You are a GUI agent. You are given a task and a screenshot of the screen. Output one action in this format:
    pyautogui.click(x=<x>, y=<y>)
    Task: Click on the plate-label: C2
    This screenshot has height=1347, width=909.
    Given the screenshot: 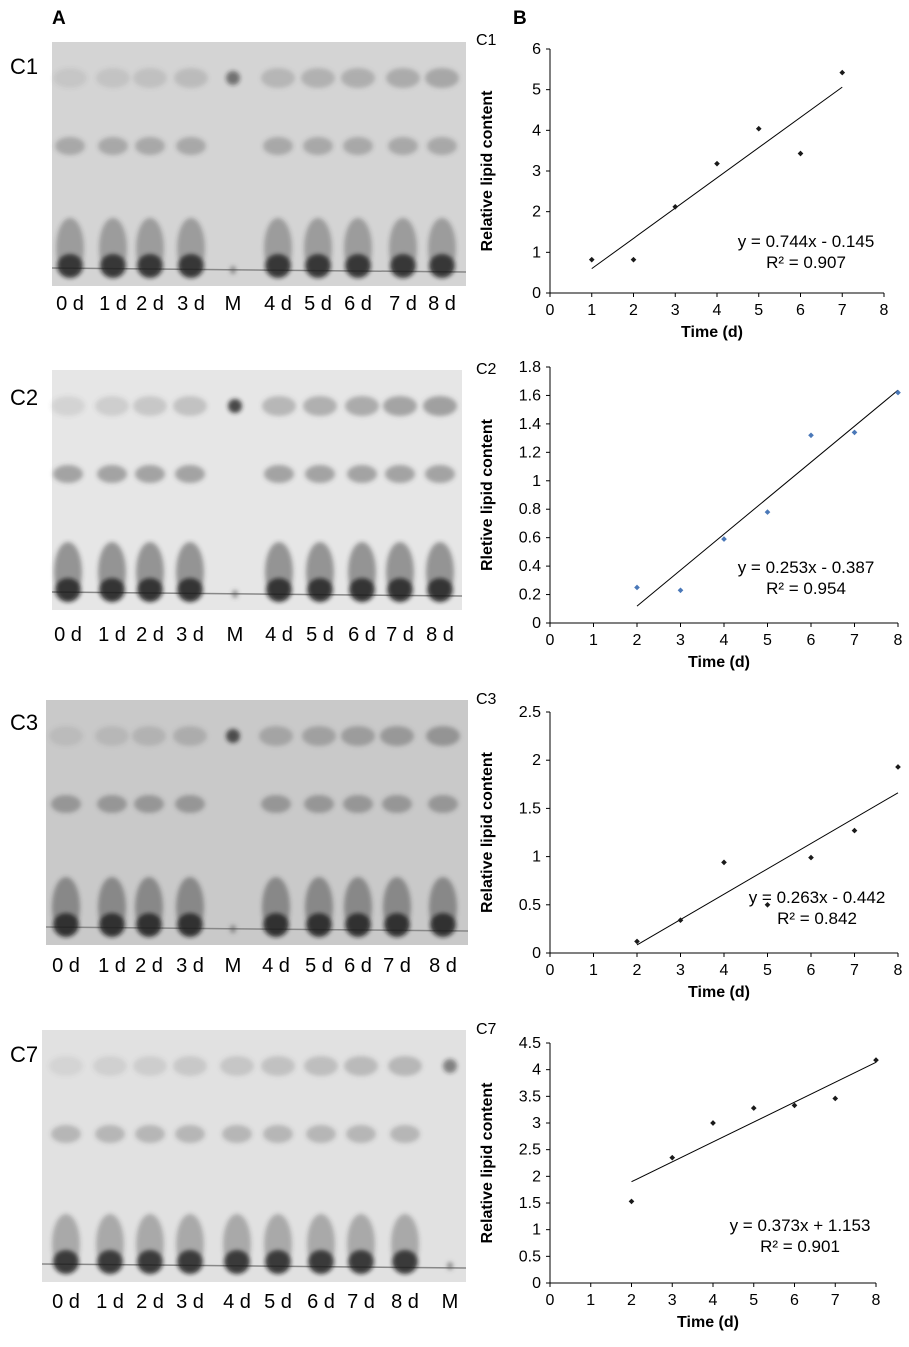 What is the action you would take?
    pyautogui.click(x=24, y=397)
    